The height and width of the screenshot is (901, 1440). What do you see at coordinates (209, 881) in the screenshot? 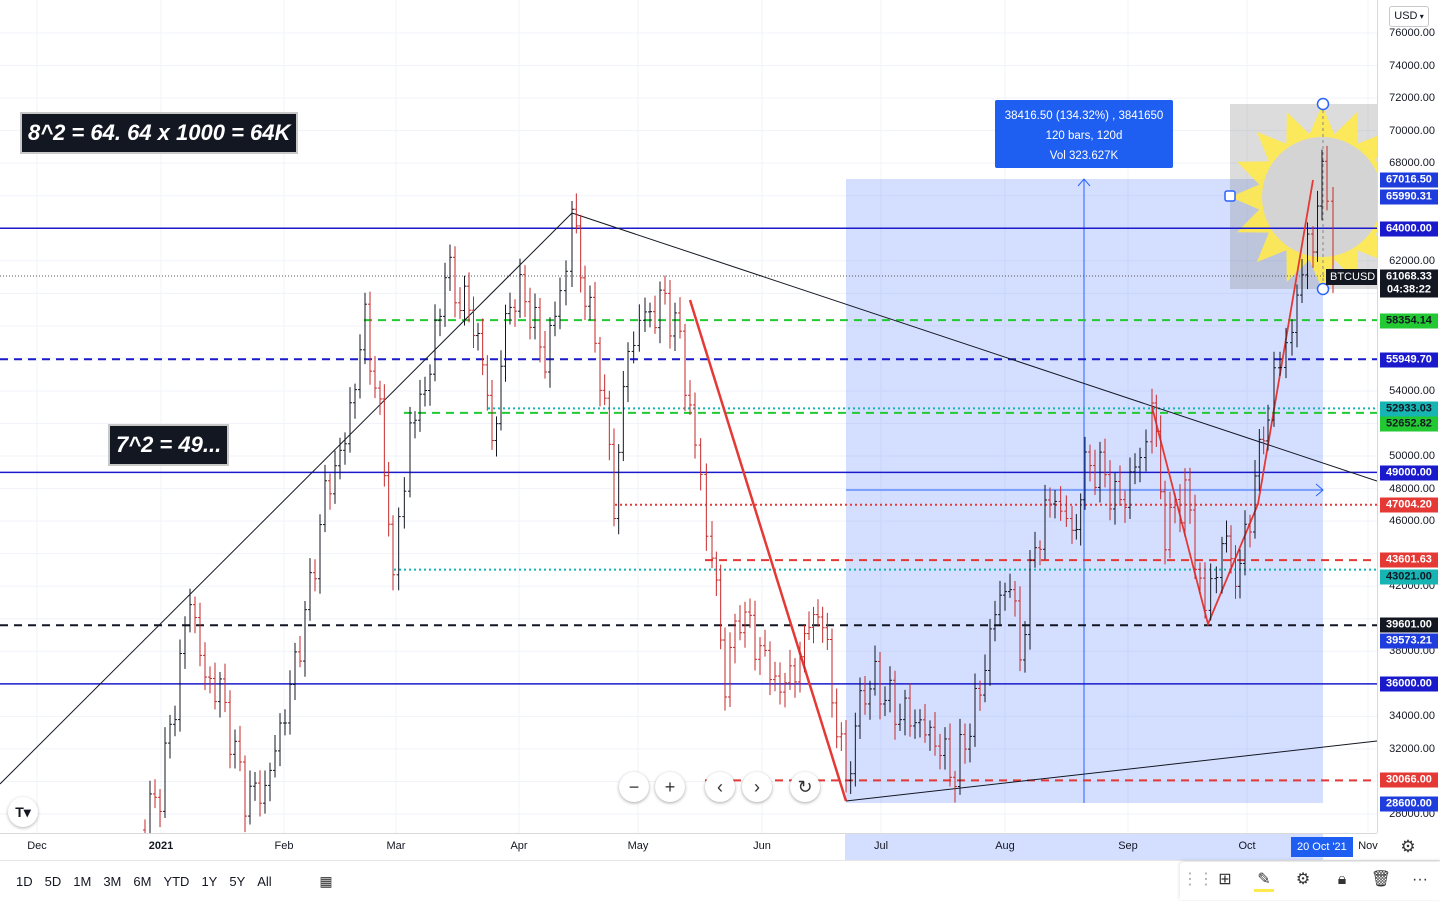
I see `timeframe-button-1y: 1Y` at bounding box center [209, 881].